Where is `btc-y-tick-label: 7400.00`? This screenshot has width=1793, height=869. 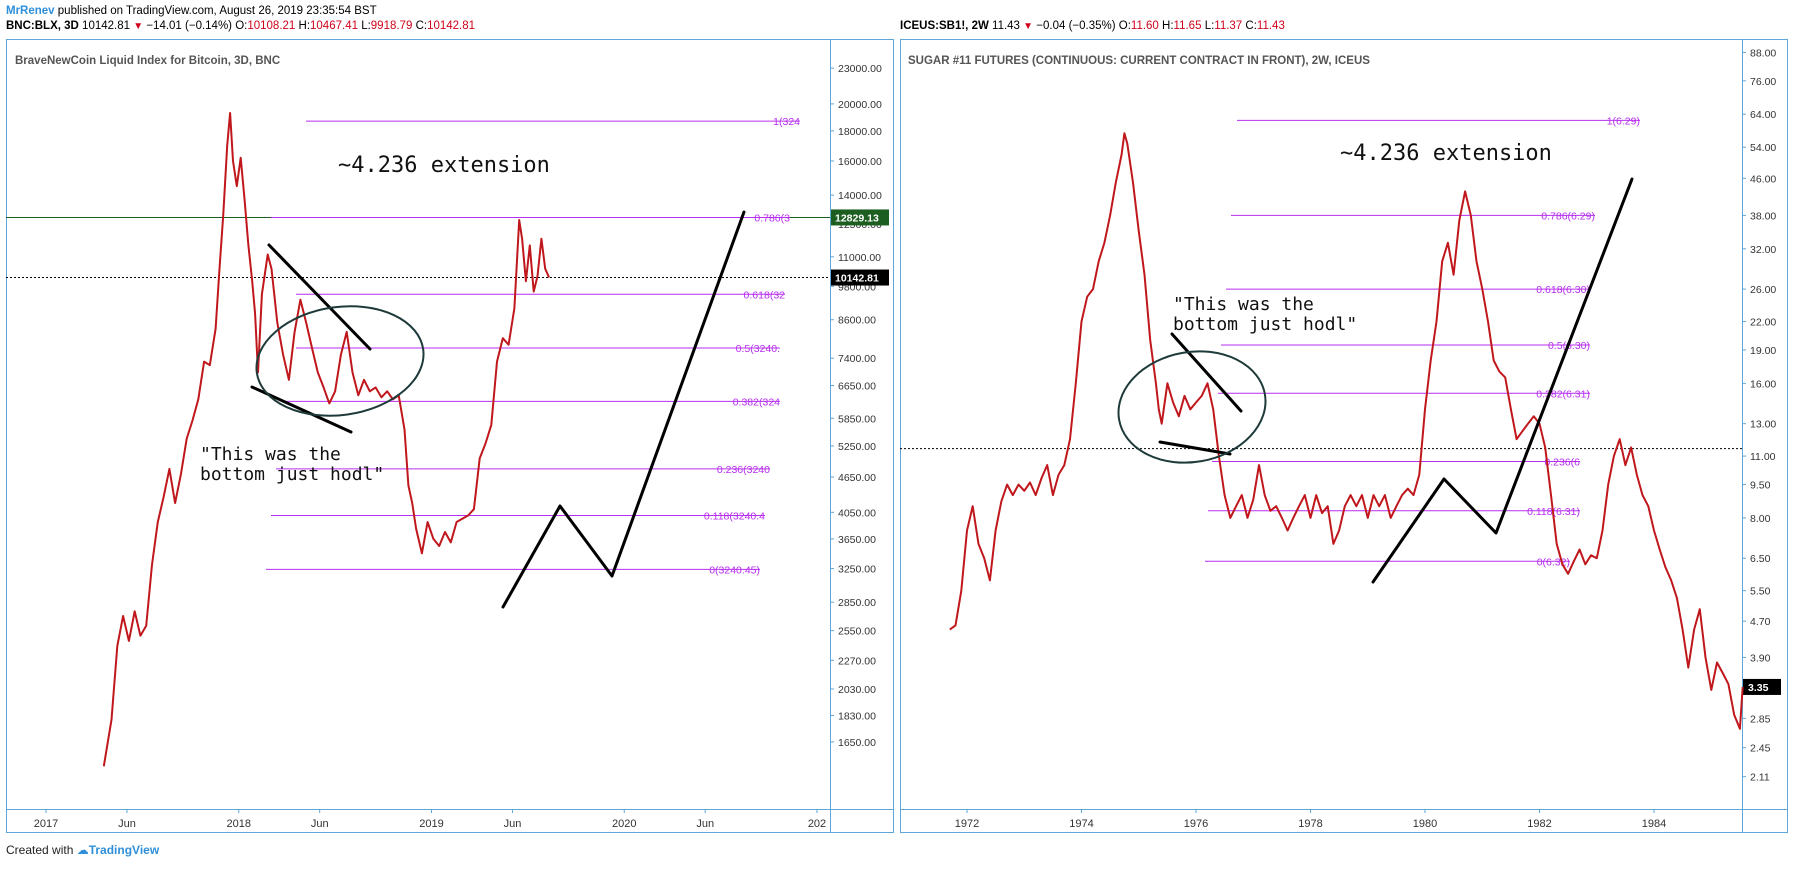
btc-y-tick-label: 7400.00 is located at coordinates (857, 359).